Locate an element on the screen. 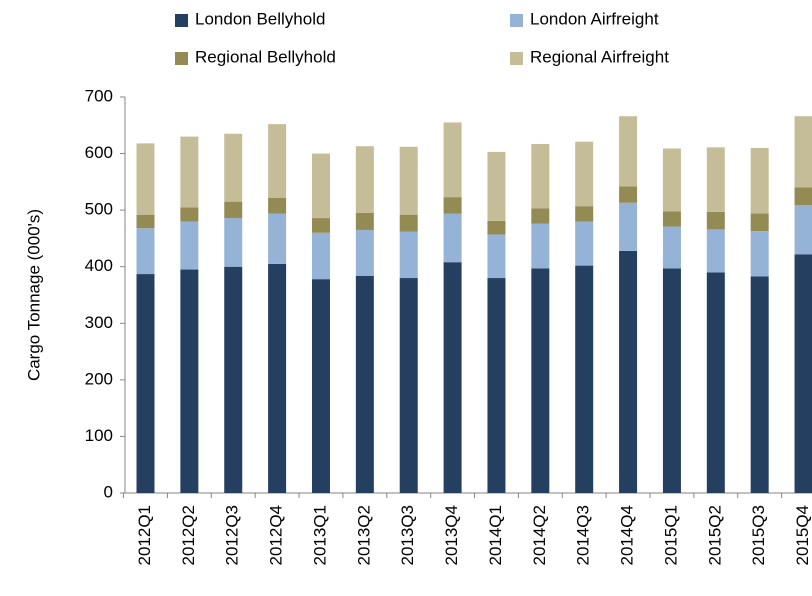  x-tick-label: 2015Q4 is located at coordinates (802, 535).